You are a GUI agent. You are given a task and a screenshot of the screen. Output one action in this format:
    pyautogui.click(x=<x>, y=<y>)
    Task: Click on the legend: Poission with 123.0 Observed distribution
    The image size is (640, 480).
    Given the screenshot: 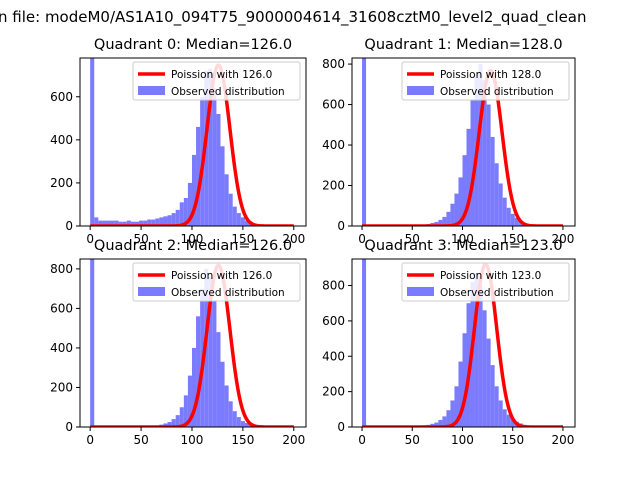 What is the action you would take?
    pyautogui.click(x=485, y=282)
    